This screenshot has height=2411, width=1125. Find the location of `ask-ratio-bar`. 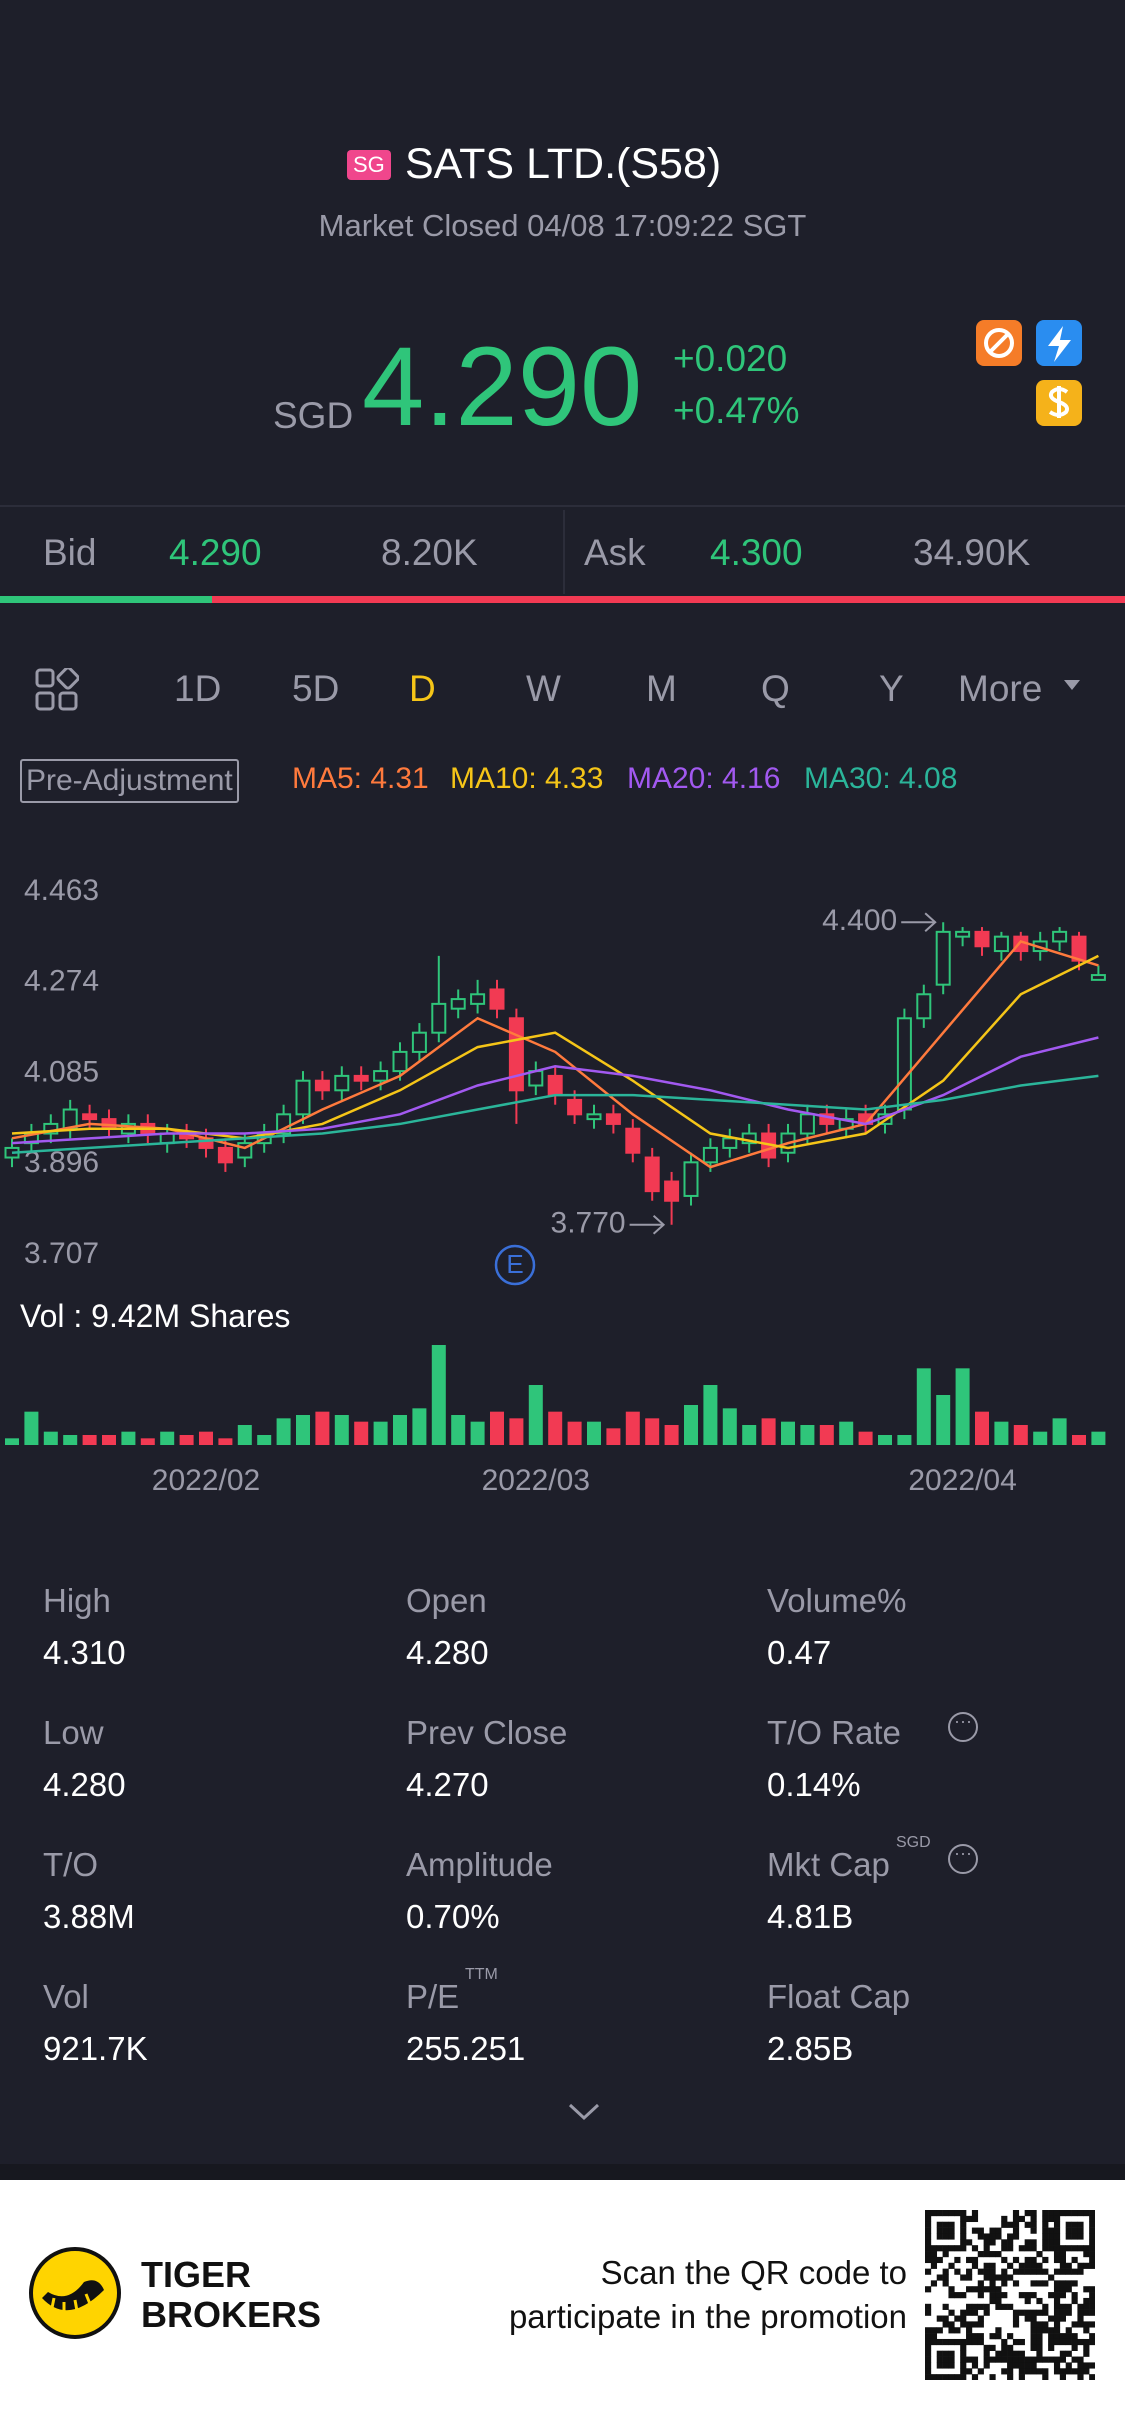

ask-ratio-bar is located at coordinates (668, 599).